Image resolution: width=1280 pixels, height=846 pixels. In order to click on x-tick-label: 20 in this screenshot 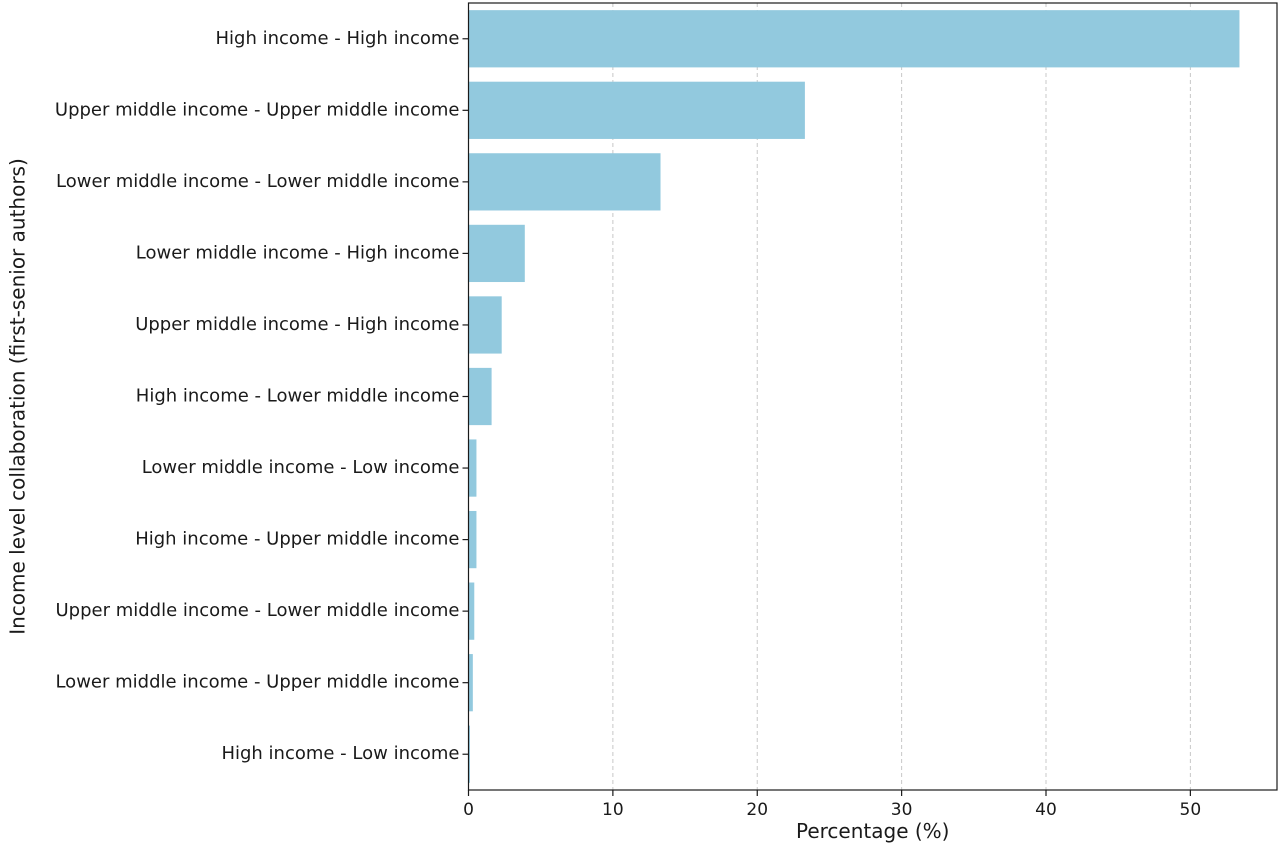, I will do `click(757, 810)`.